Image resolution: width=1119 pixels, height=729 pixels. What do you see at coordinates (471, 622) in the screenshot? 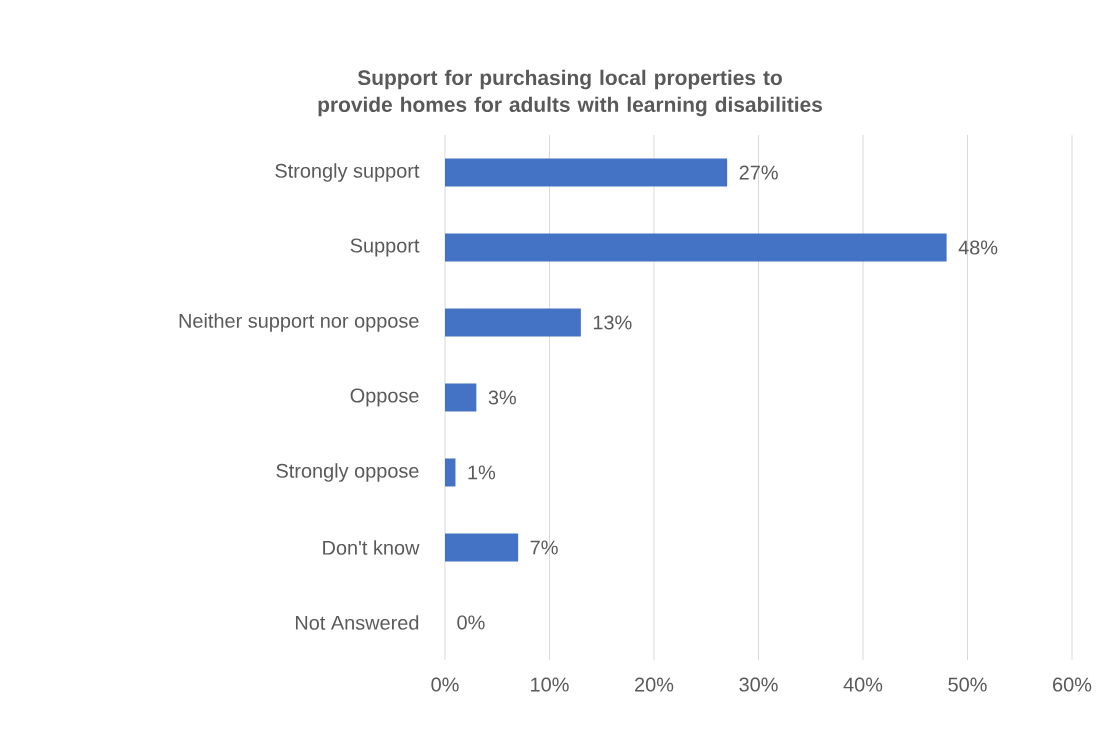
I see `data-label: 0%` at bounding box center [471, 622].